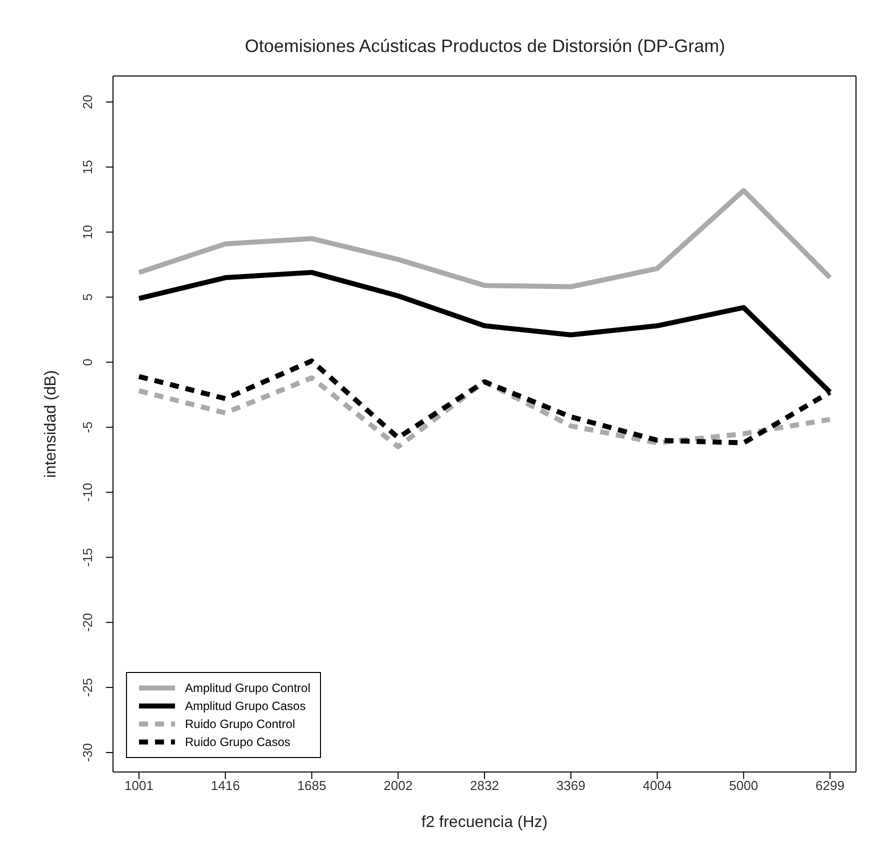 The width and height of the screenshot is (888, 855). I want to click on x-tick-label: 2832, so click(484, 786).